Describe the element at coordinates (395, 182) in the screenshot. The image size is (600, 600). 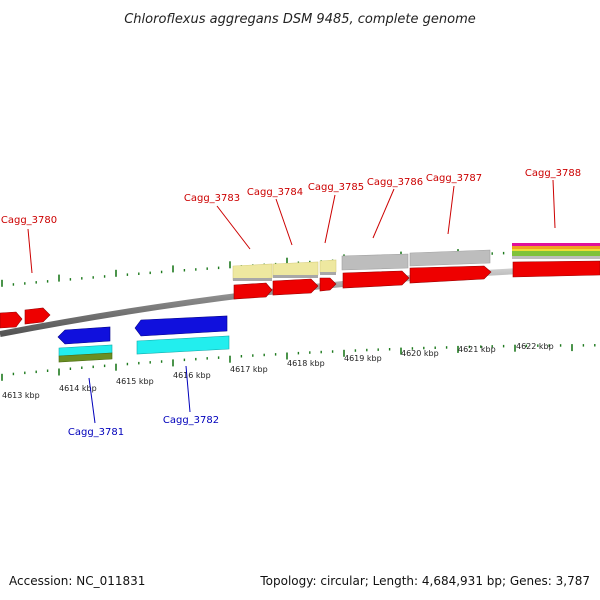
I see `gene-label-cagg-3786: Cagg_3786` at that location.